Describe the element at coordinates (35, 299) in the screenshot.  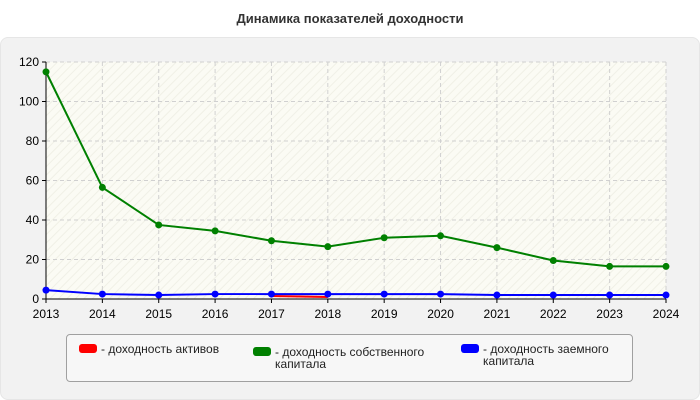
I see `y-tick-label: 0` at that location.